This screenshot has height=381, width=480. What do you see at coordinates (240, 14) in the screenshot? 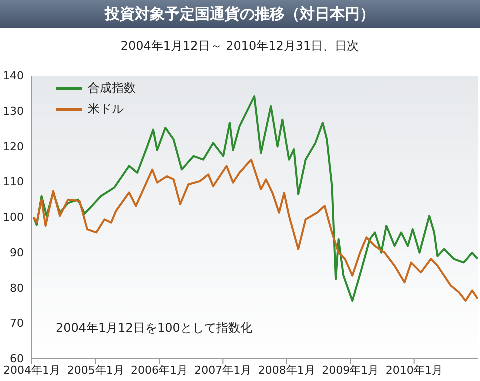
I see `chart-title: 投資対象予定国通貨の推移（対日本円）` at bounding box center [240, 14].